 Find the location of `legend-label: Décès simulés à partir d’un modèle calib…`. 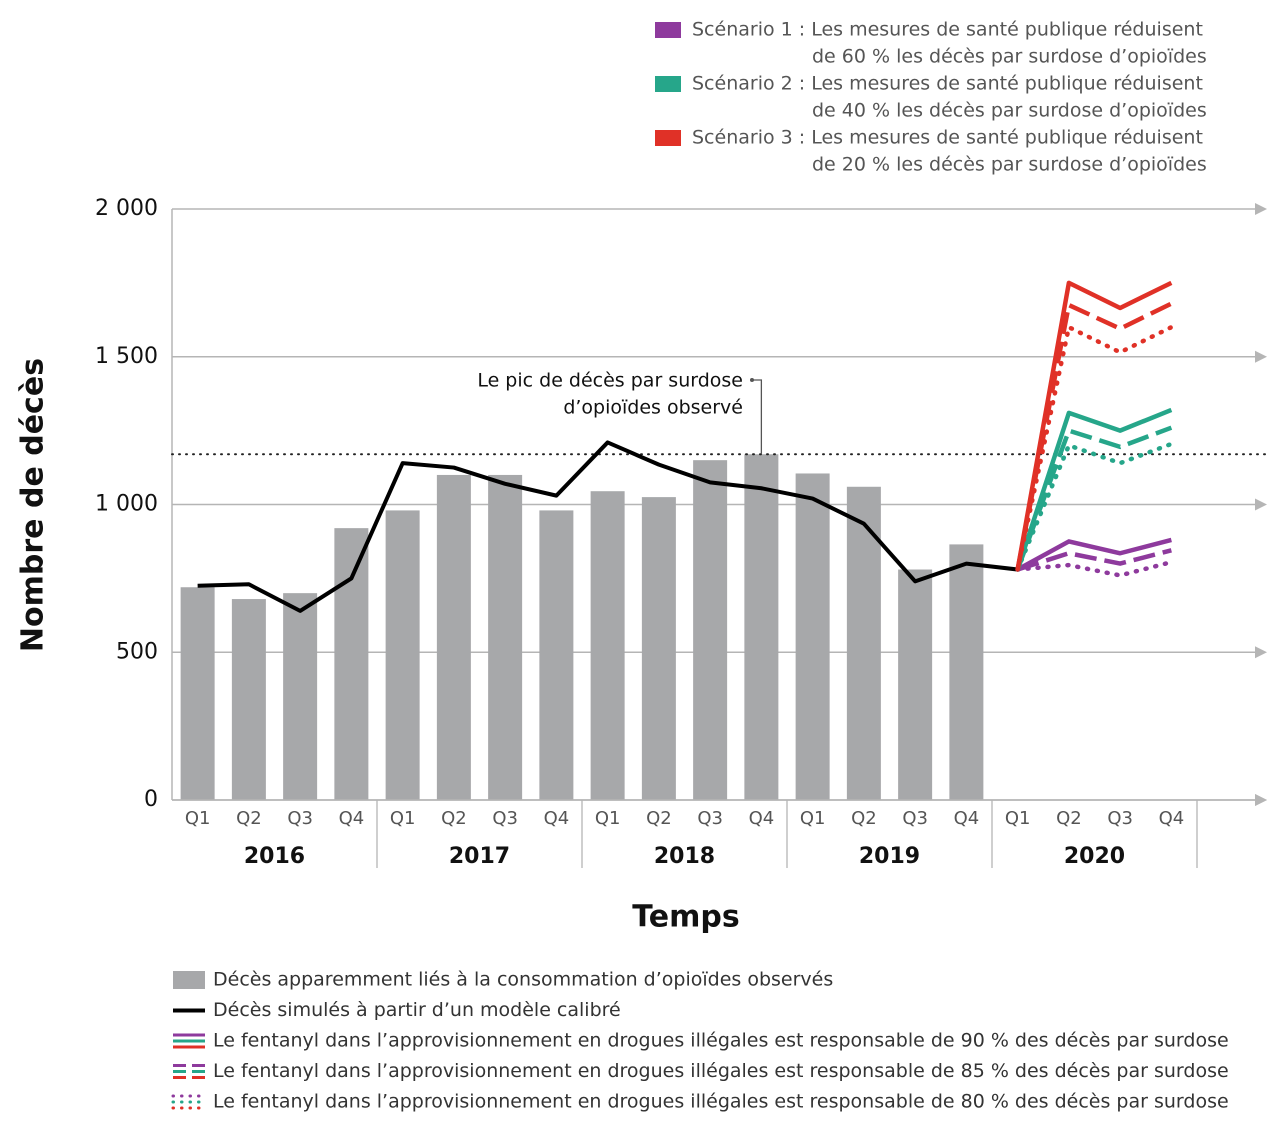

legend-label: Décès simulés à partir d’un modèle calib… is located at coordinates (417, 1010).